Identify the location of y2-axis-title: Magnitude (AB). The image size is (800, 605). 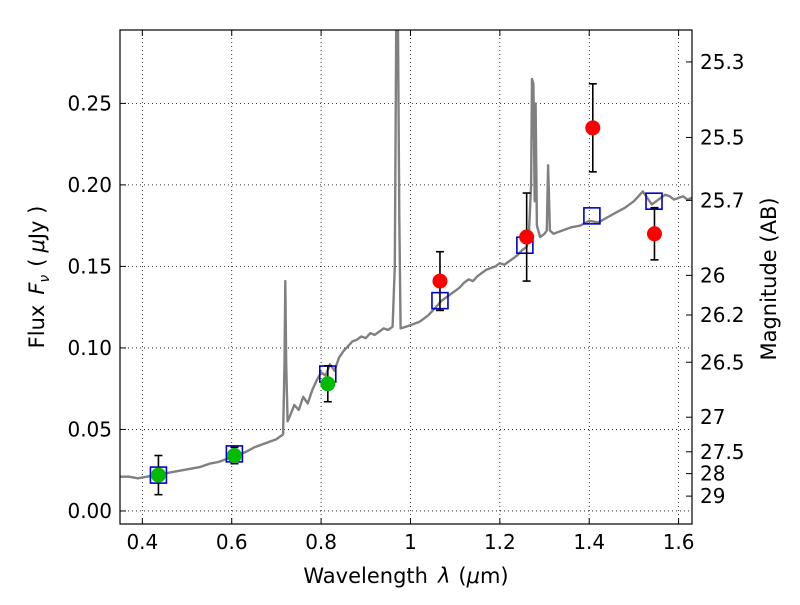
(769, 278).